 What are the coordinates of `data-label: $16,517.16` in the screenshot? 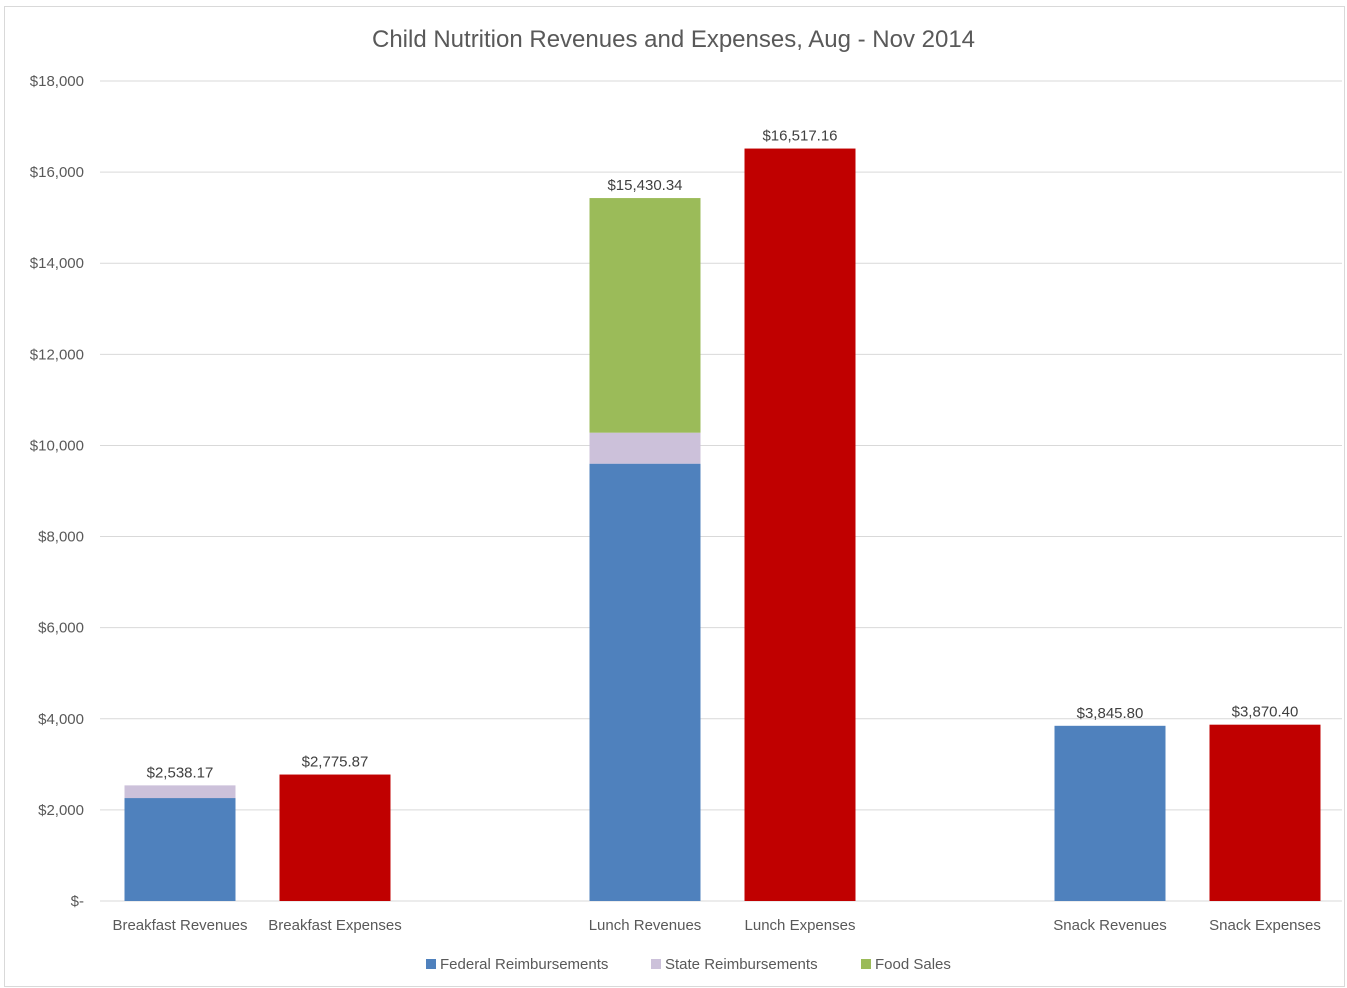 It's located at (799, 136).